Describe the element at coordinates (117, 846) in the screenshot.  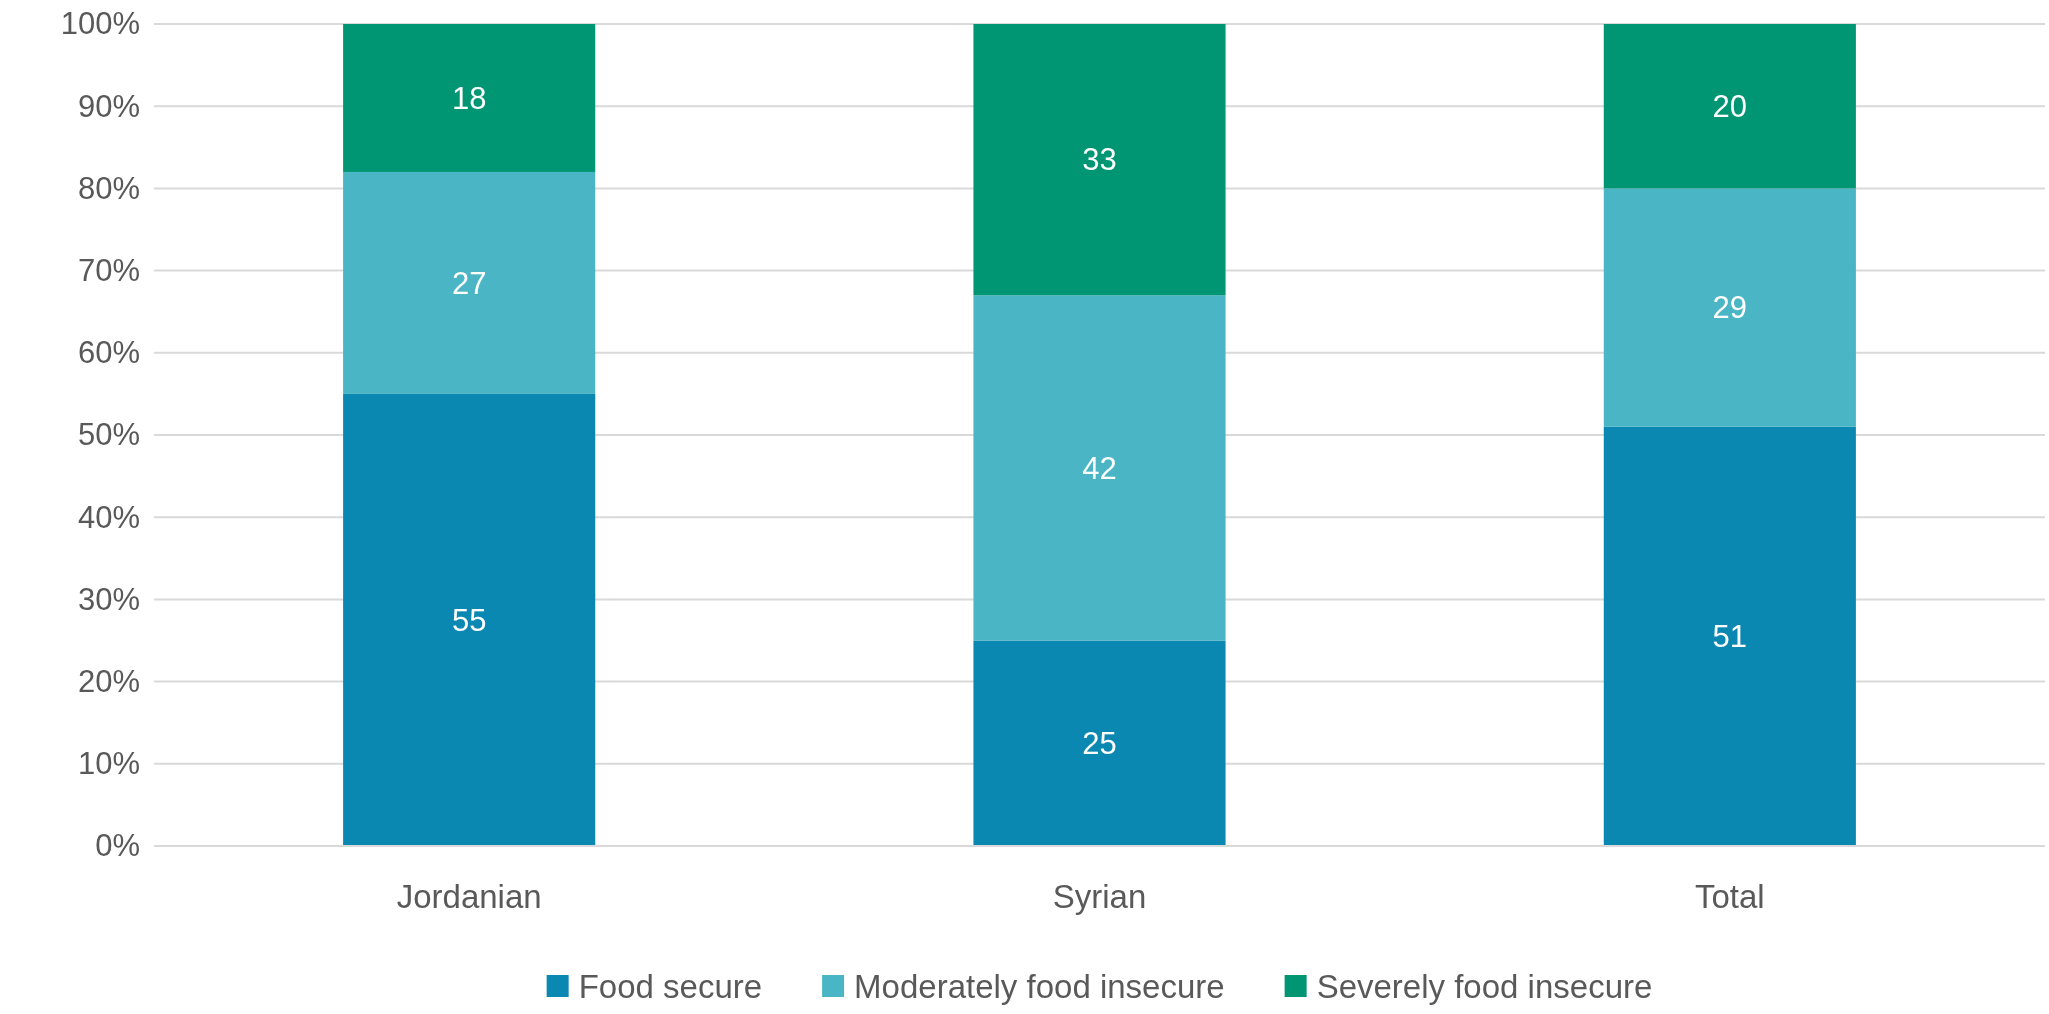
I see `y-tick-label: 0%` at that location.